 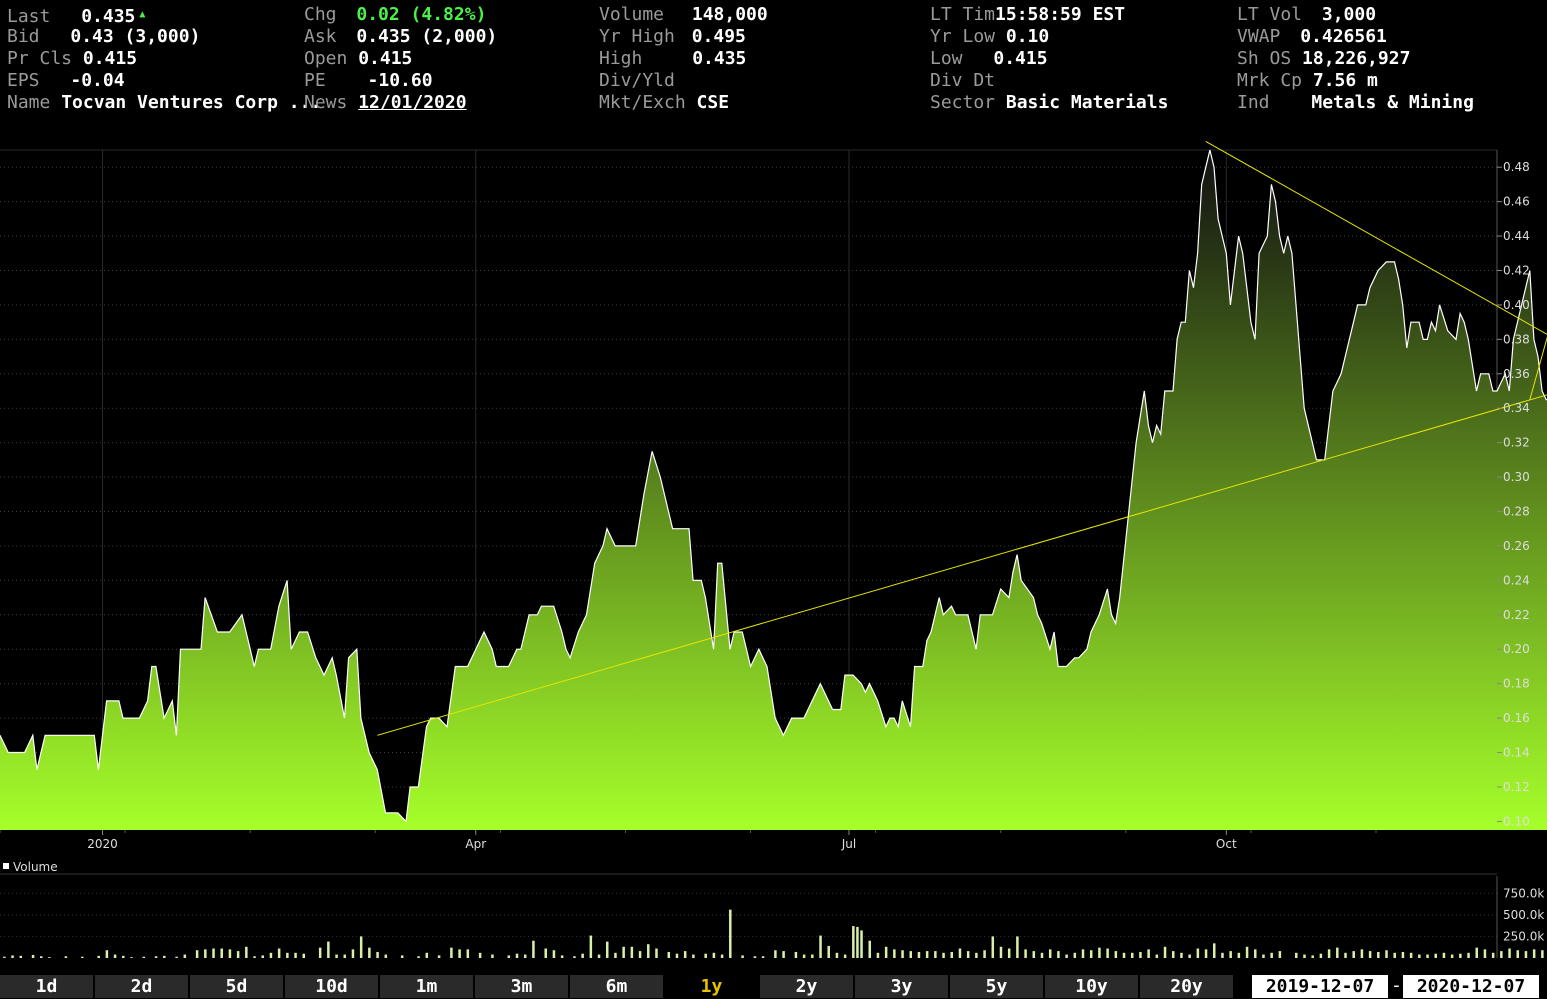 What do you see at coordinates (1226, 844) in the screenshot?
I see `x-tick-label: Oct` at bounding box center [1226, 844].